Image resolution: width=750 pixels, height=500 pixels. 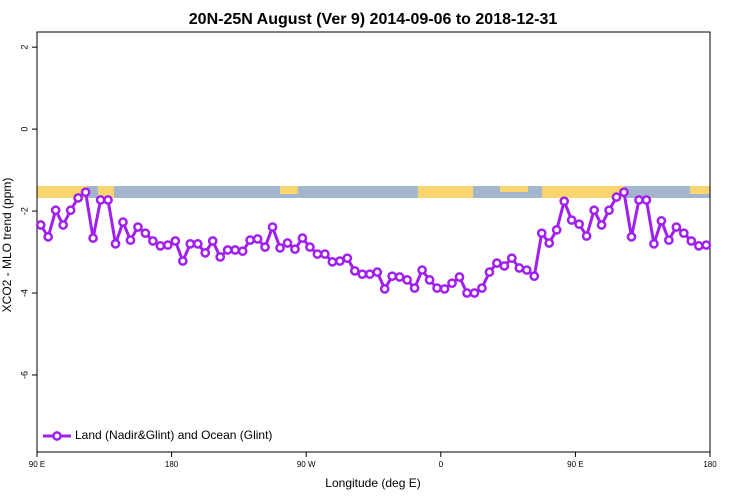 What do you see at coordinates (7, 245) in the screenshot?
I see `y-axis-label: XCO2 - MLO trend (ppm)` at bounding box center [7, 245].